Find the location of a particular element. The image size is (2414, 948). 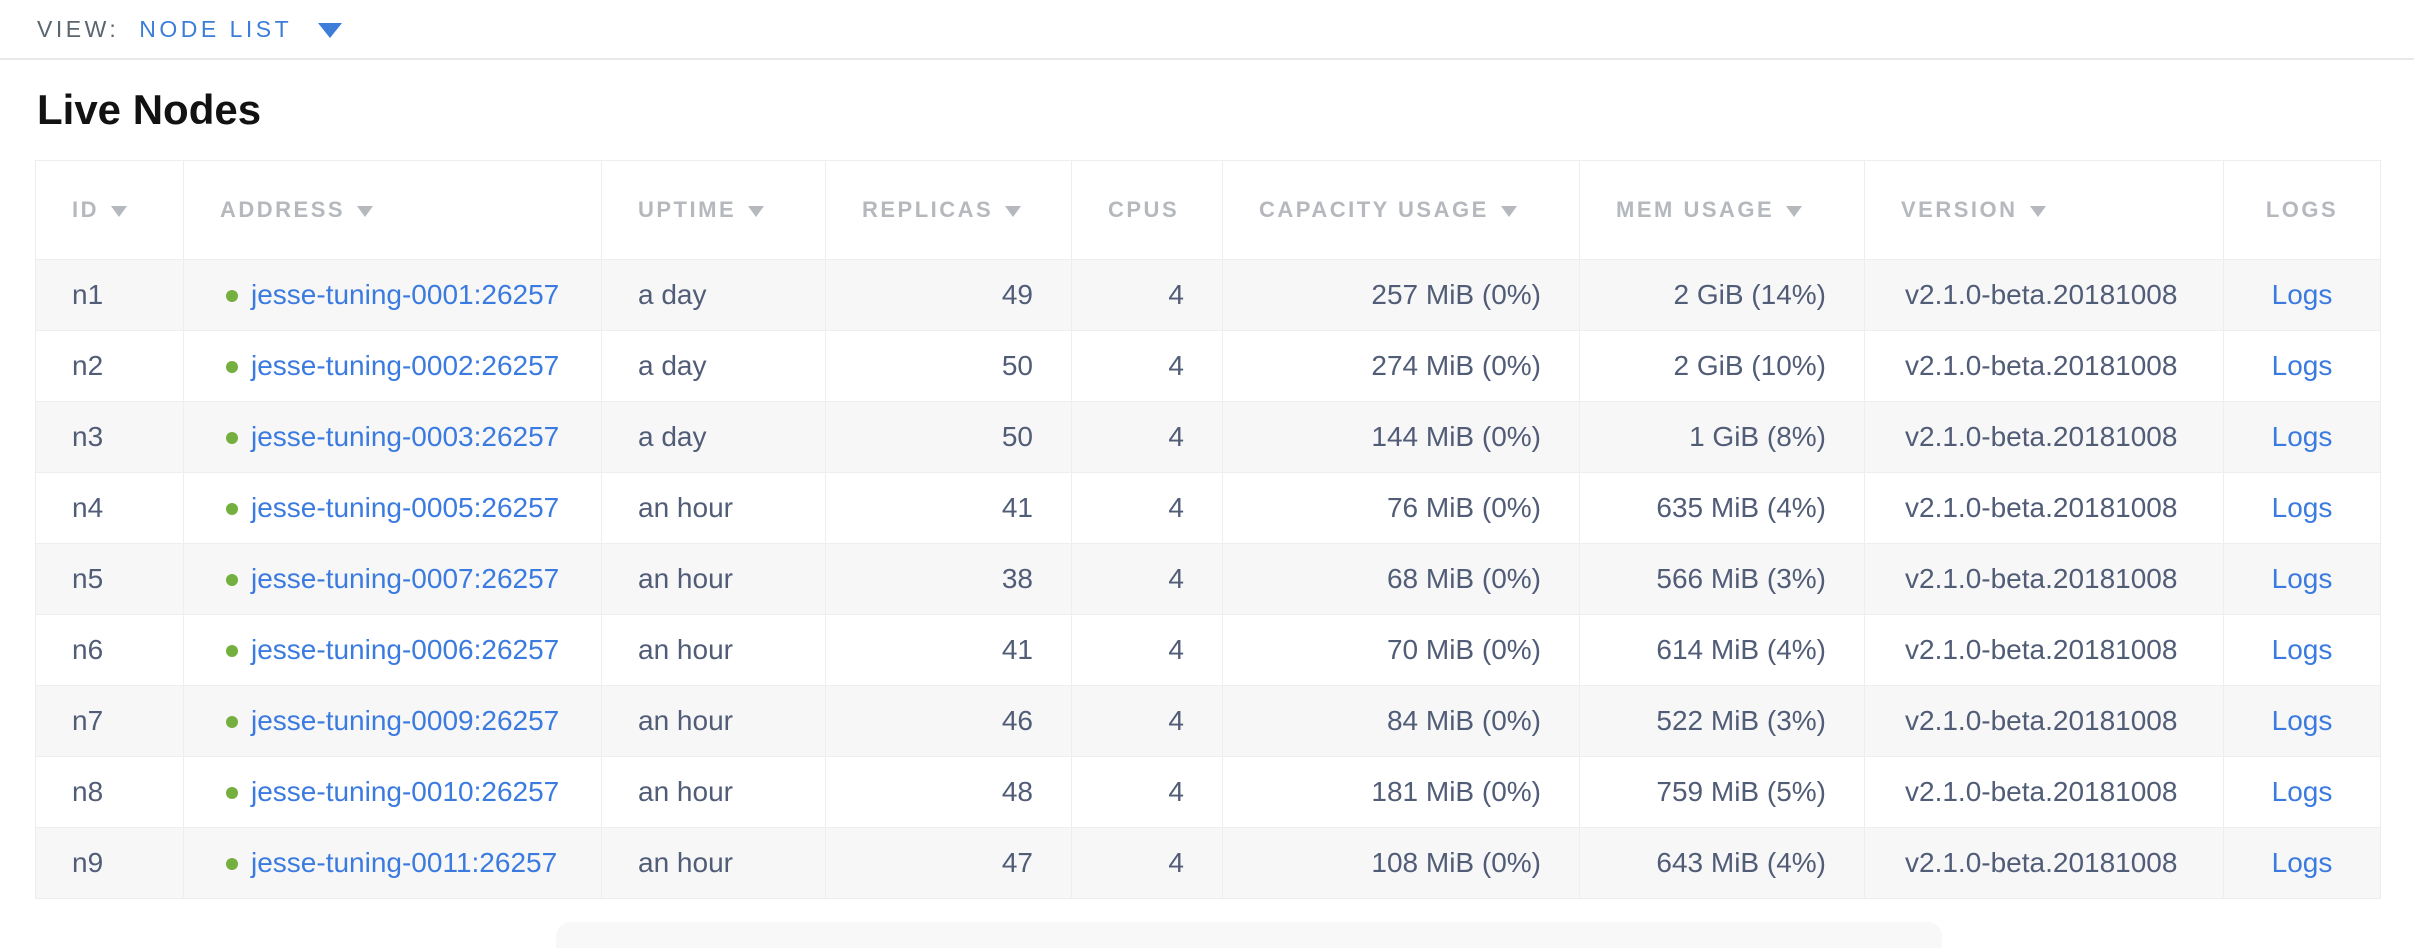

cell-mem: 614 MiB (4%) is located at coordinates (1722, 650).